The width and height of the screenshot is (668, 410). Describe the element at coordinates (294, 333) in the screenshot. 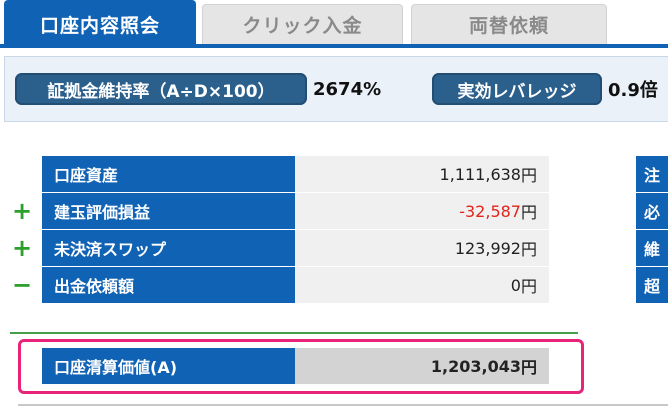

I see `total-separator` at that location.